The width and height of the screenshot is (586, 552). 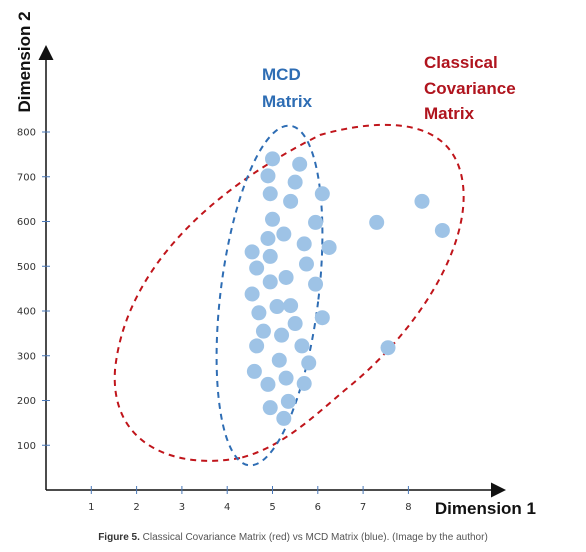 I want to click on x-tick-label: 5, so click(x=272, y=507).